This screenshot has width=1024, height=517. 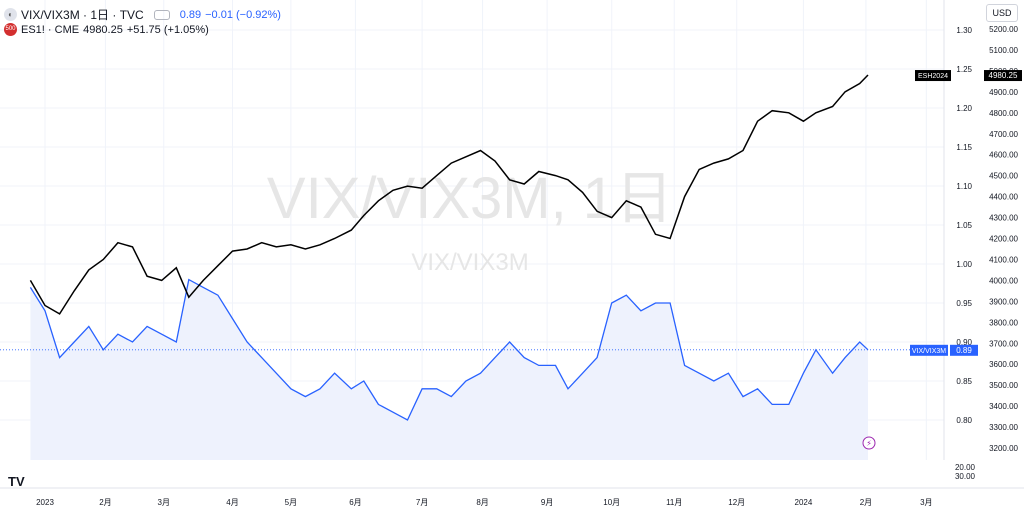 I want to click on compare-value: 4980.25, so click(x=103, y=29).